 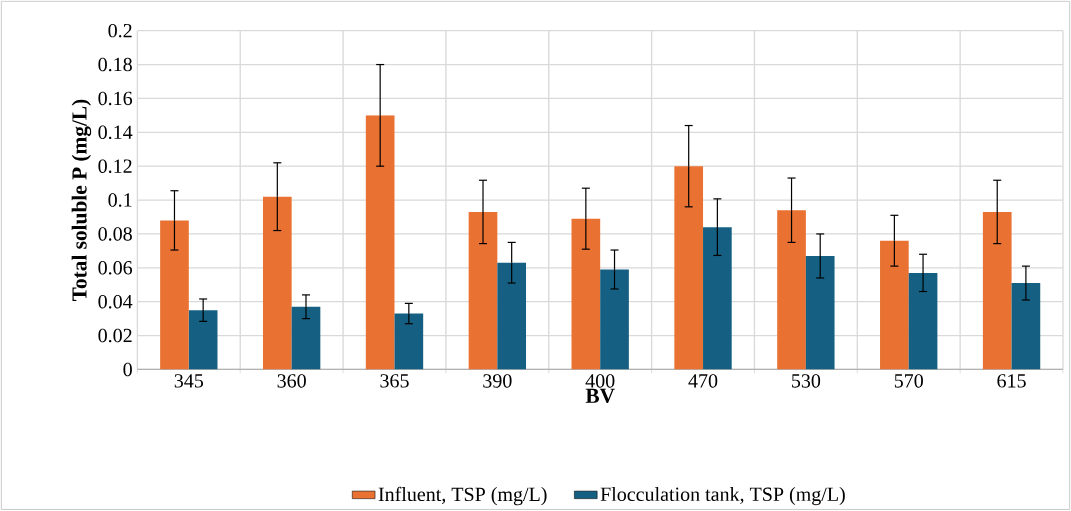 I want to click on y-tick-label: 0, so click(x=127, y=369).